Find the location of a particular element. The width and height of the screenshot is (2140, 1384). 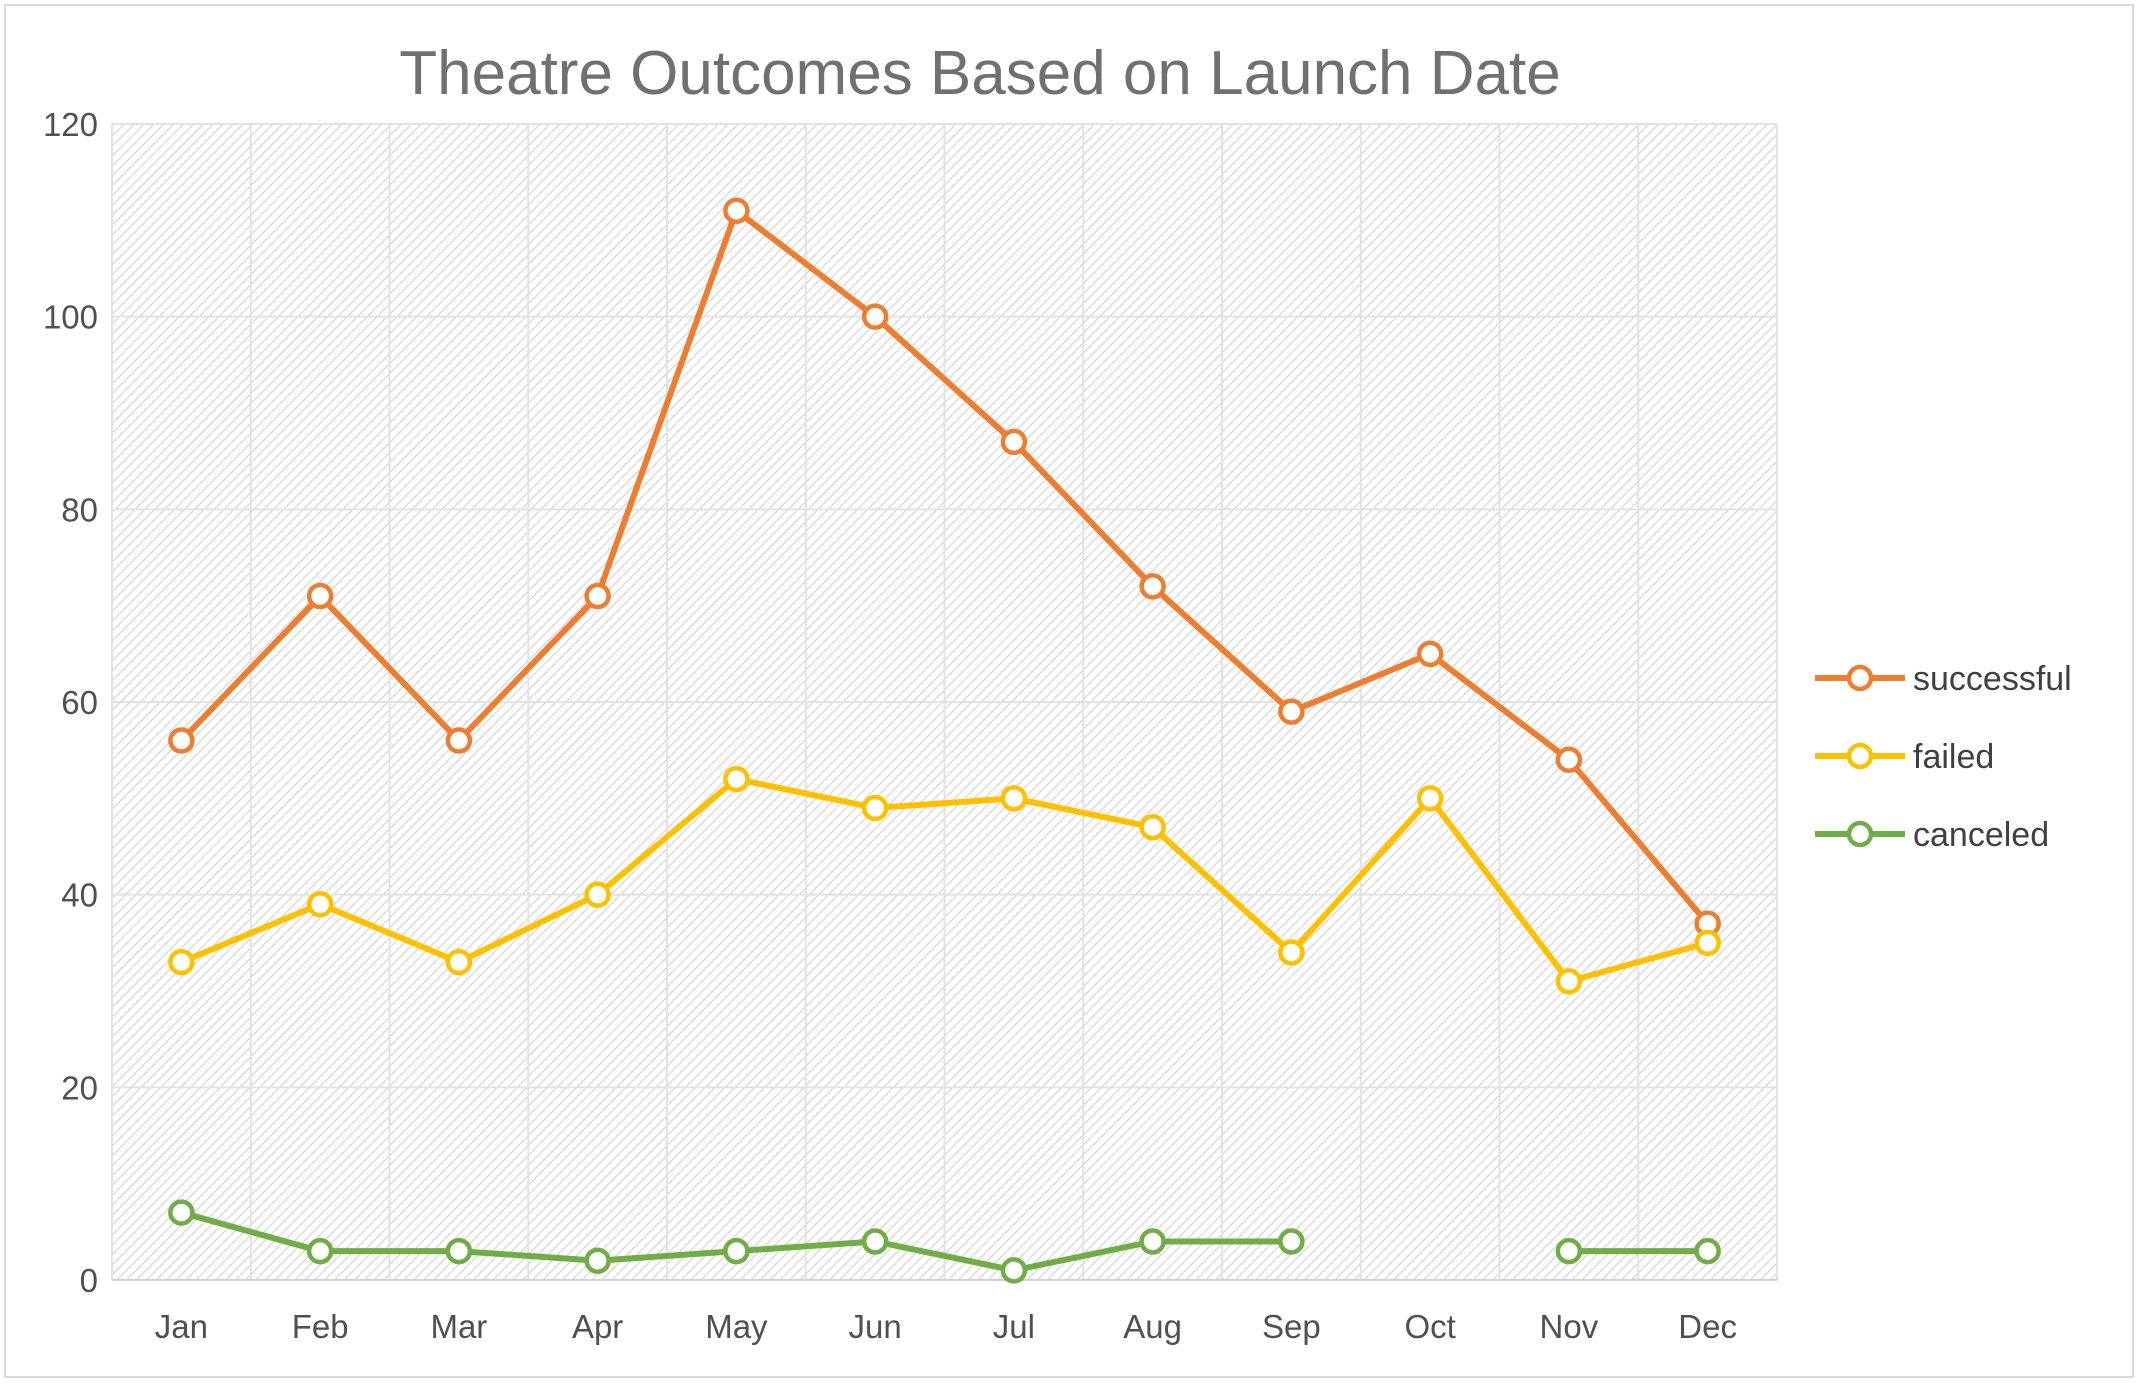

y-tick-label: 0 is located at coordinates (89, 1280).